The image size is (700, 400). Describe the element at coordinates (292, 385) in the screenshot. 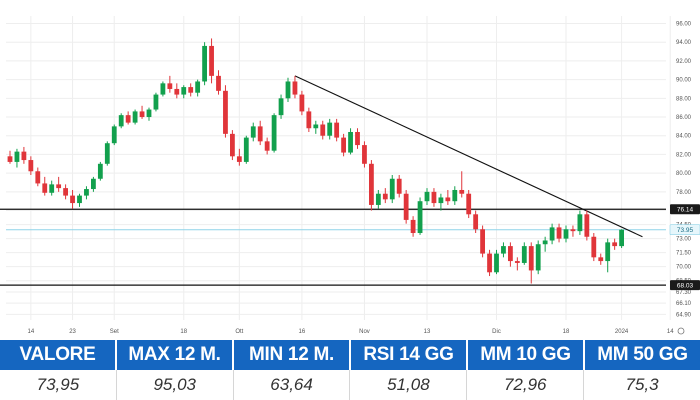

I see `value-min-12m: 63,64` at that location.